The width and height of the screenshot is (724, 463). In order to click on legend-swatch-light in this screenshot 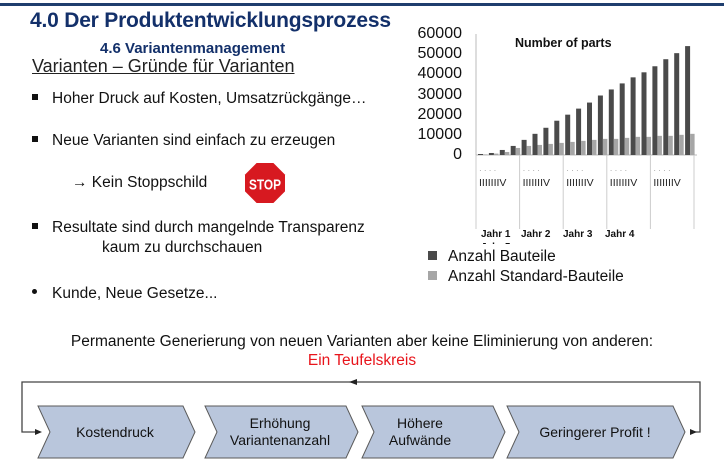, I will do `click(432, 276)`.